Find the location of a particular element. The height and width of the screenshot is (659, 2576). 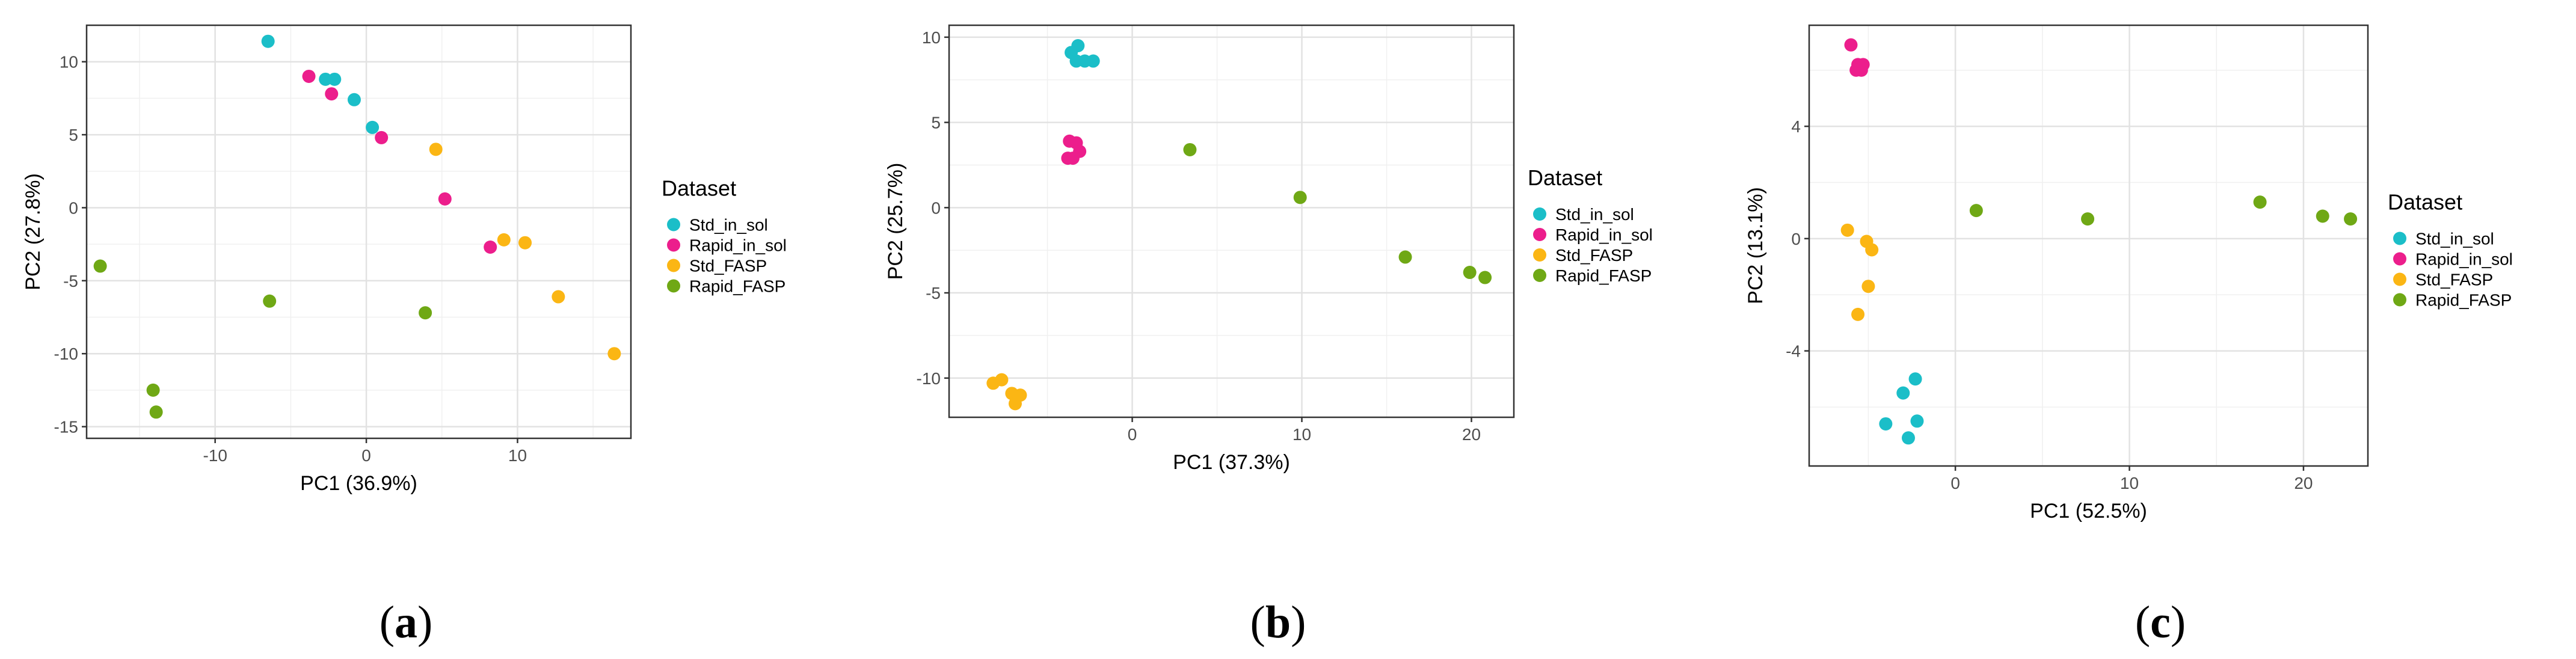

series-Std_FASP is located at coordinates (1860, 272).